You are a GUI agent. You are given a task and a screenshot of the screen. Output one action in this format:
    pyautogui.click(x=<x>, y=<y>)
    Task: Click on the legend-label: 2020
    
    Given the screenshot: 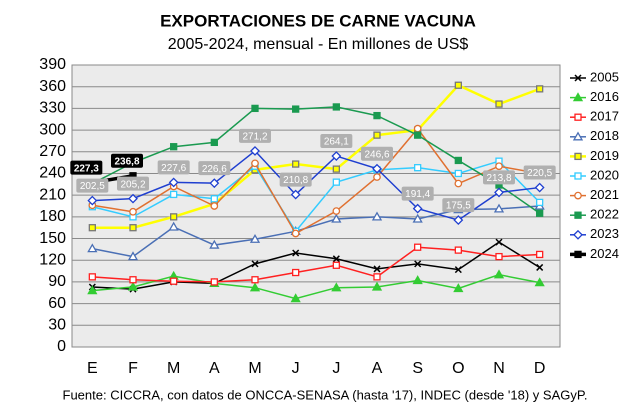 What is the action you would take?
    pyautogui.click(x=604, y=174)
    